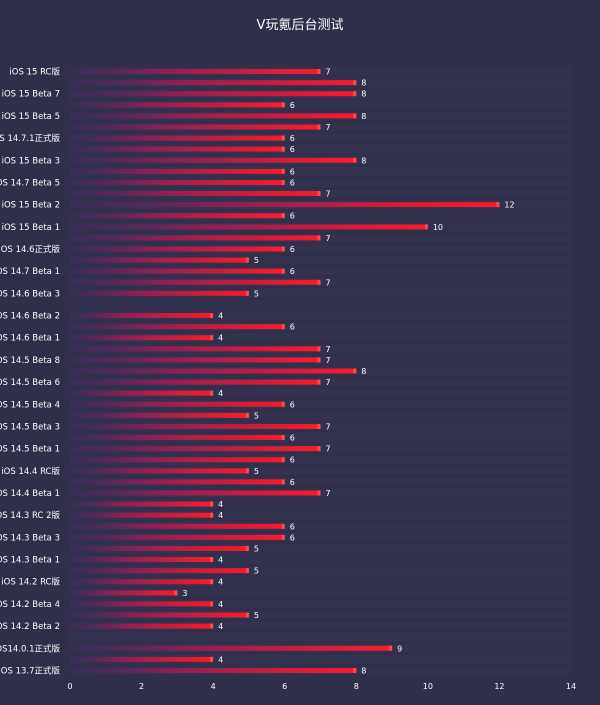 The height and width of the screenshot is (705, 600). I want to click on category-label: iOS 14.3 Beta 1, so click(30, 561).